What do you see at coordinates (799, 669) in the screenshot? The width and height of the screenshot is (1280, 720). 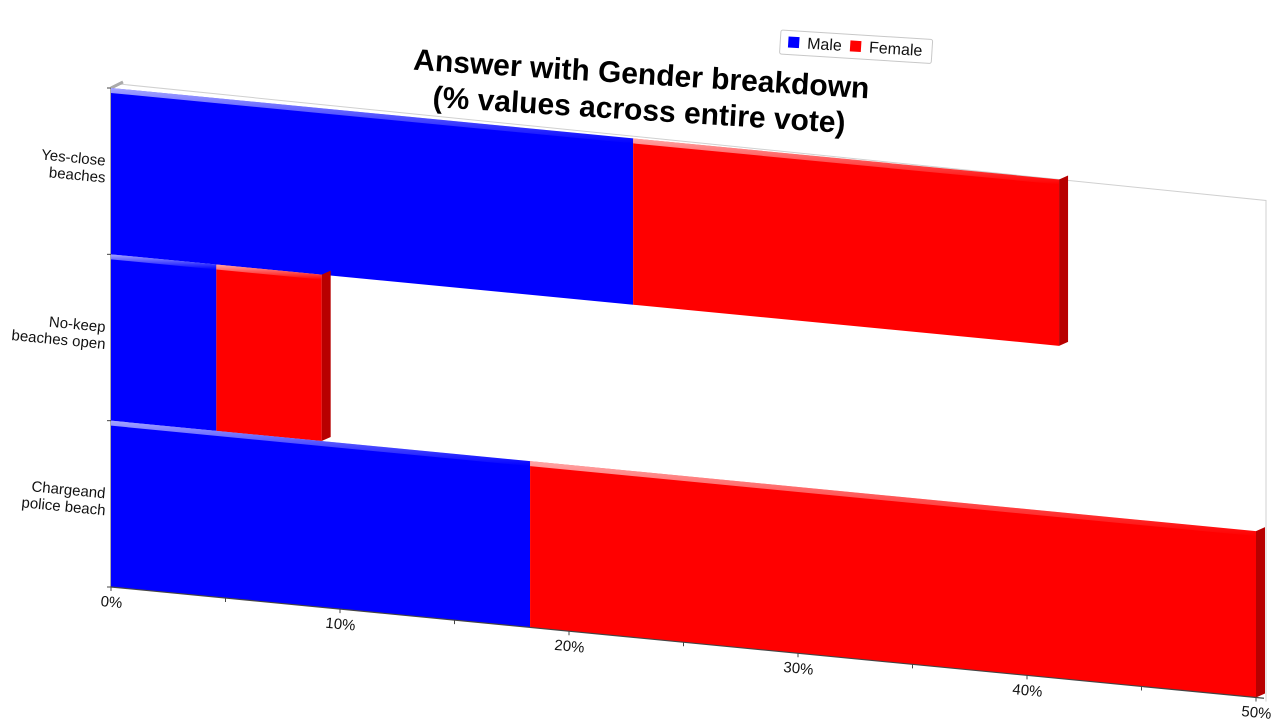 I see `x-tick-label: 30%` at bounding box center [799, 669].